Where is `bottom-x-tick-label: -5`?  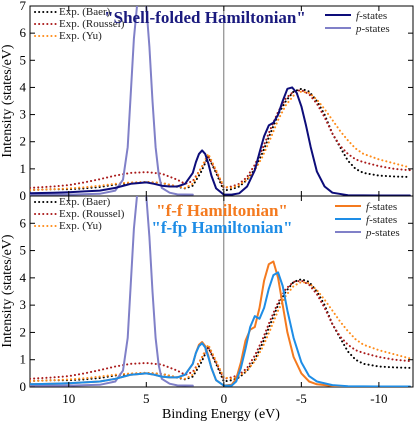
bottom-x-tick-label: -5 is located at coordinates (301, 398).